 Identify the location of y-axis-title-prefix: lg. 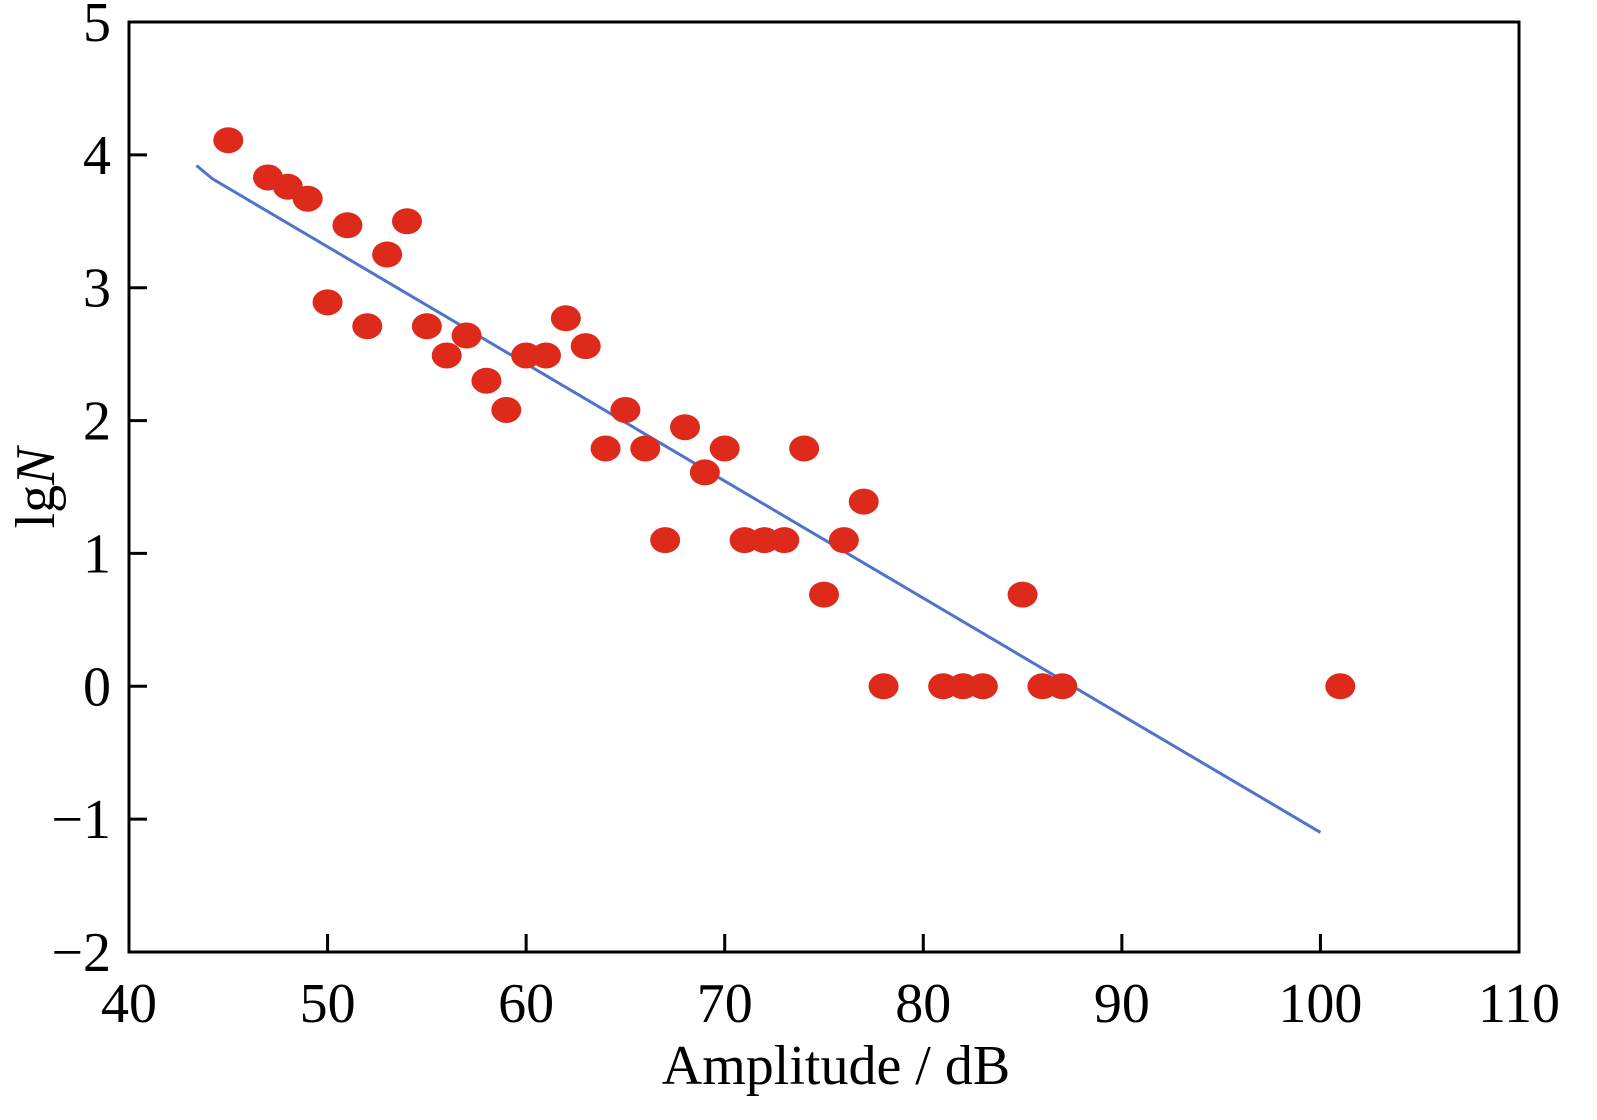
(36, 507).